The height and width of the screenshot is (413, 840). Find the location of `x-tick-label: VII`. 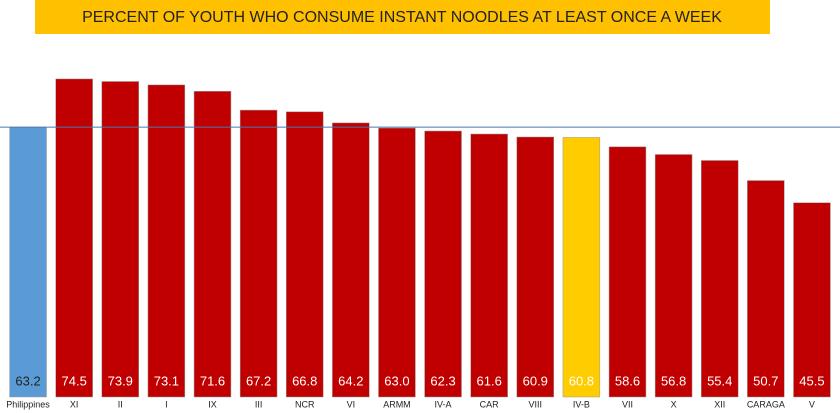

x-tick-label: VII is located at coordinates (627, 404).